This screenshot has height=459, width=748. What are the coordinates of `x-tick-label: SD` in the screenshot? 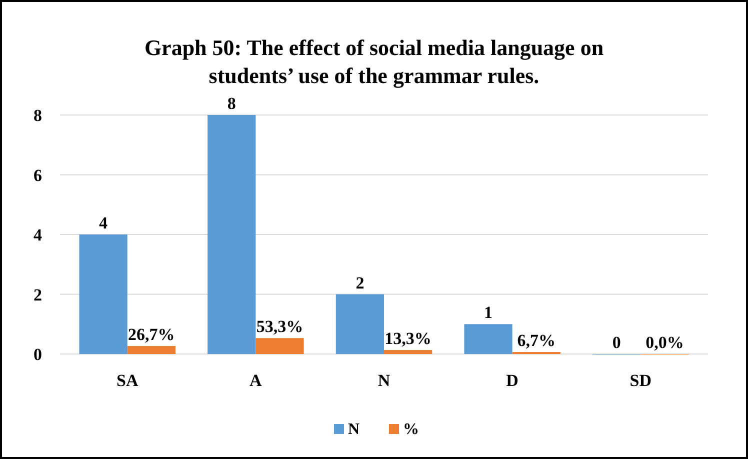 It's located at (641, 380).